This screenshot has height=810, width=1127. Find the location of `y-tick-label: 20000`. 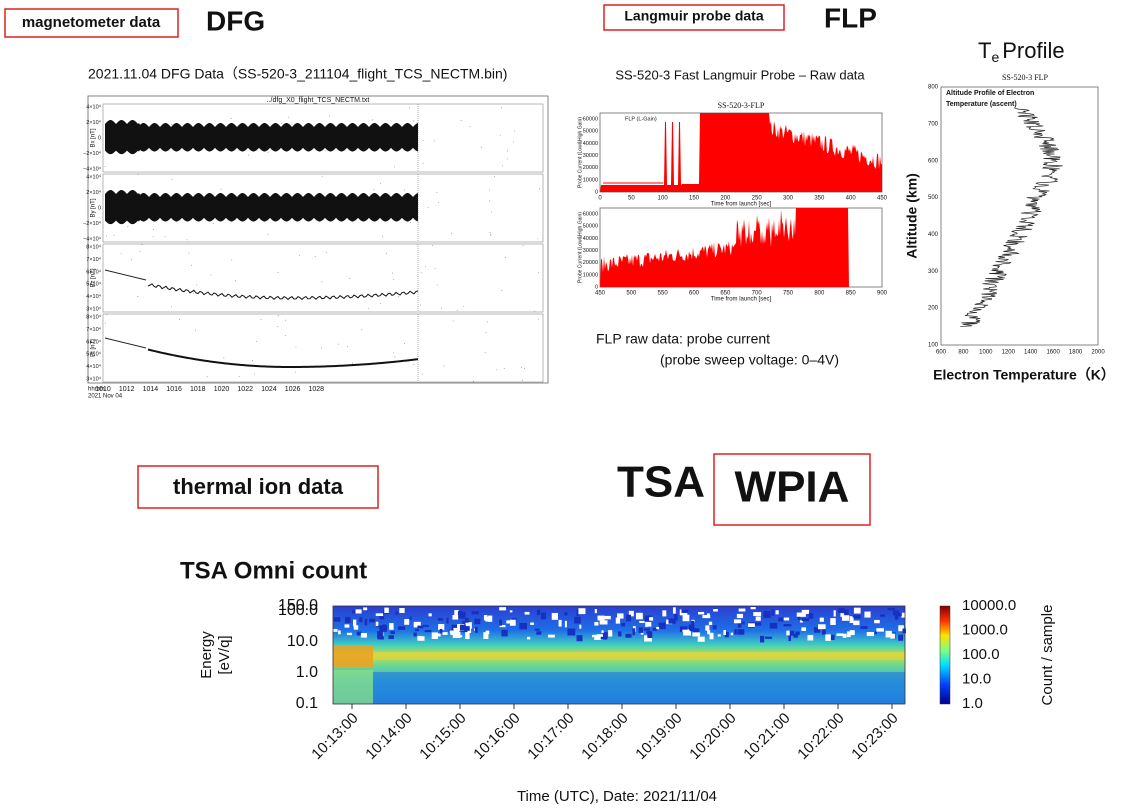

y-tick-label: 20000 is located at coordinates (590, 168).